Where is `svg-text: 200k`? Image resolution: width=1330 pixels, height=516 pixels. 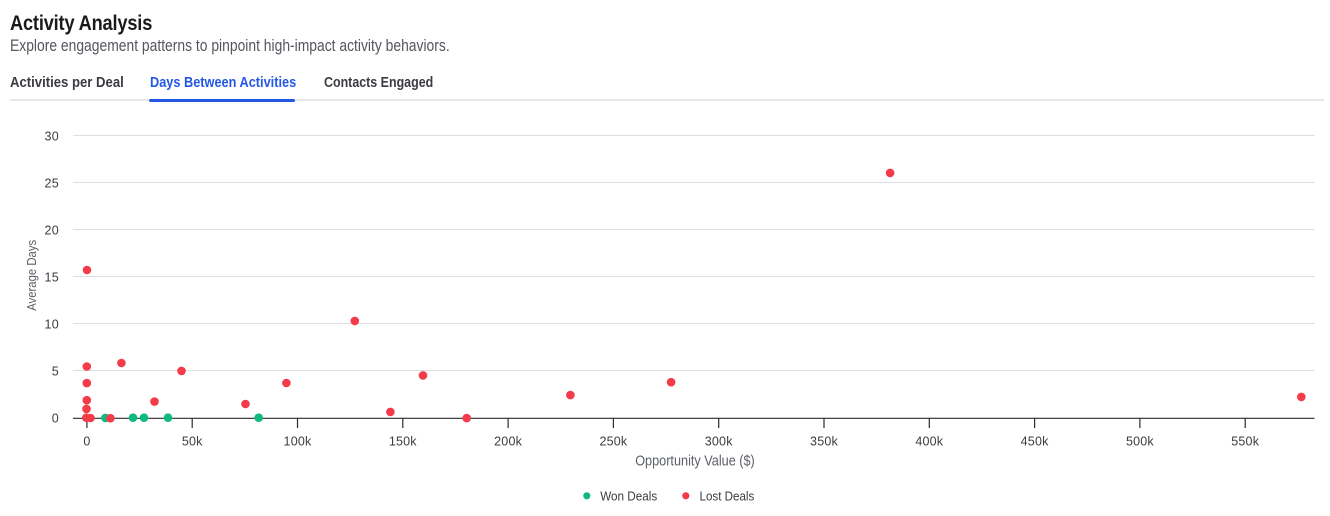 svg-text: 200k is located at coordinates (508, 442).